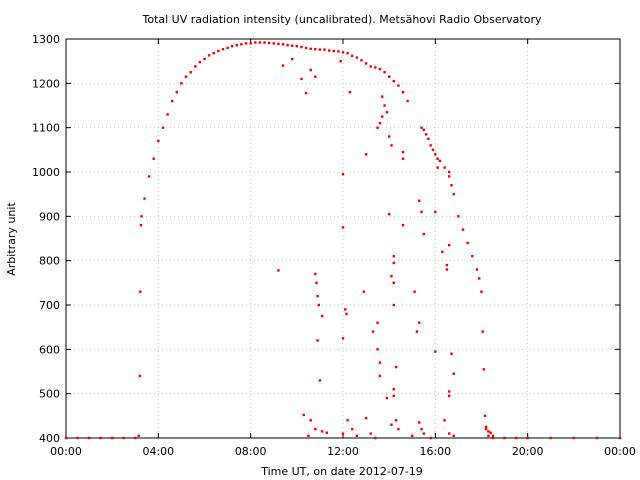 This screenshot has width=640, height=480. Describe the element at coordinates (46, 83) in the screenshot. I see `y-tick-label: 1200` at that location.